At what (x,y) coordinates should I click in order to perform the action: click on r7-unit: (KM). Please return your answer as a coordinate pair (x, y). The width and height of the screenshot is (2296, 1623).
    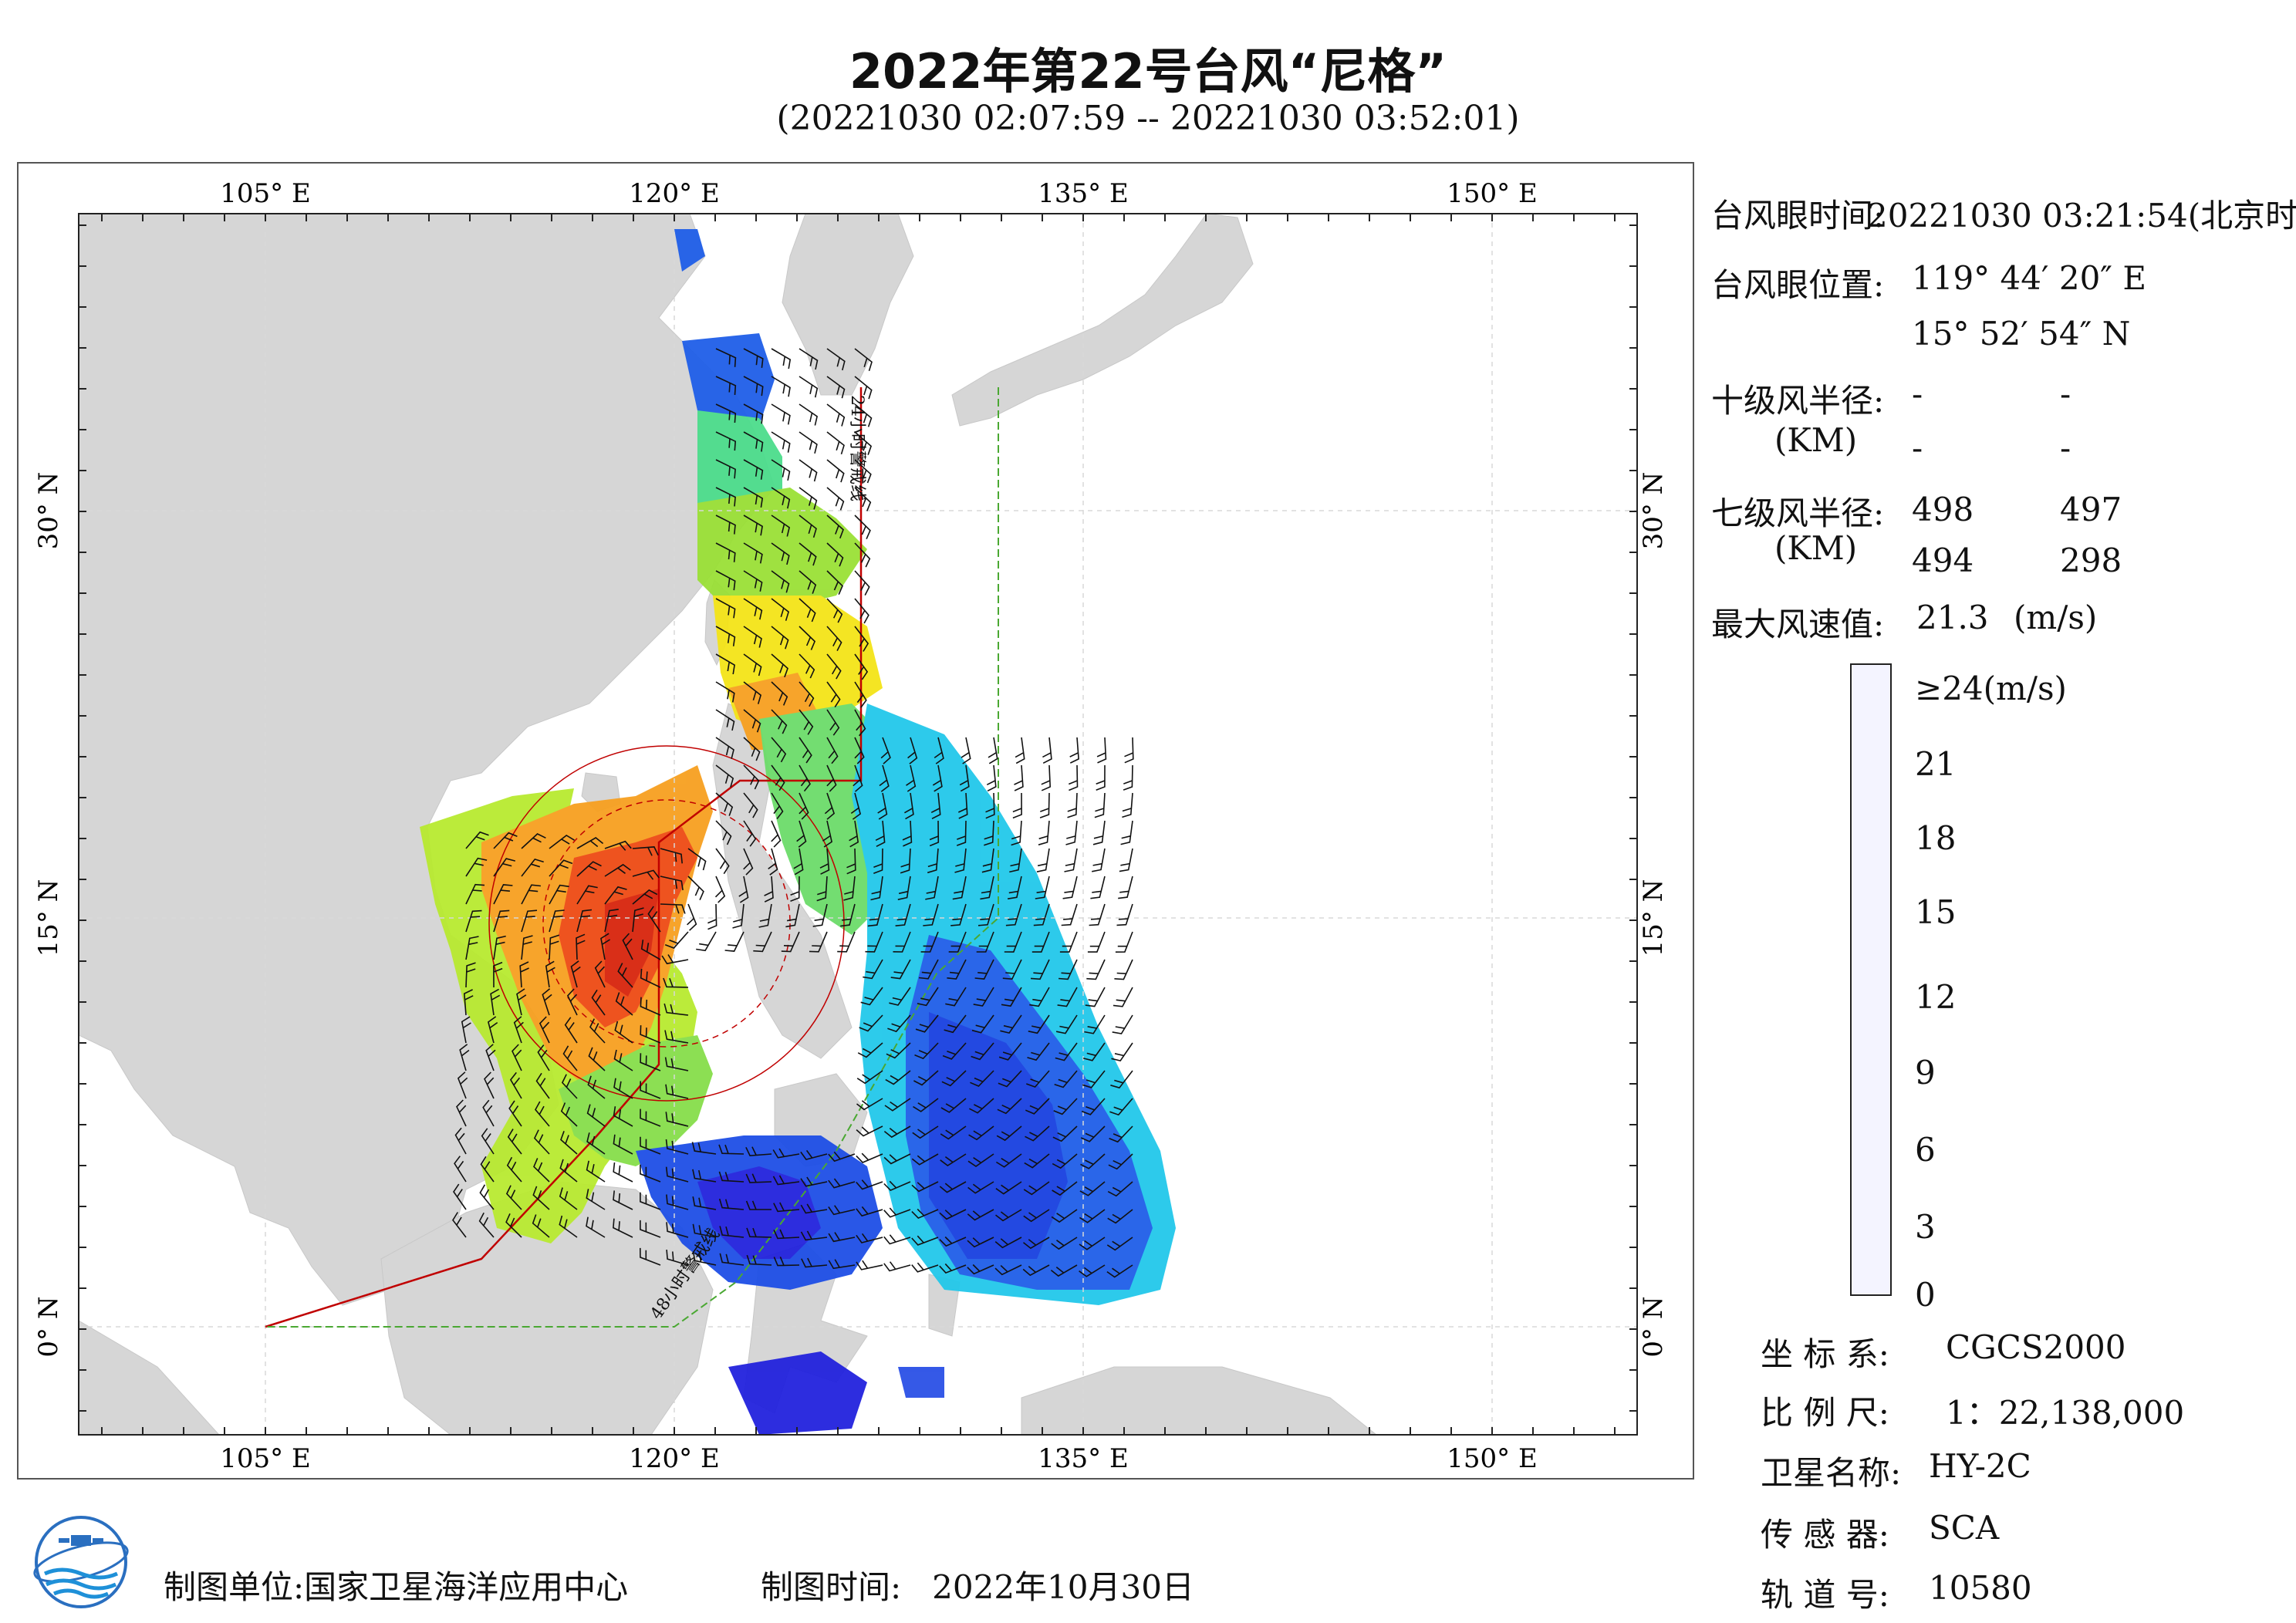
    Looking at the image, I should click on (1816, 548).